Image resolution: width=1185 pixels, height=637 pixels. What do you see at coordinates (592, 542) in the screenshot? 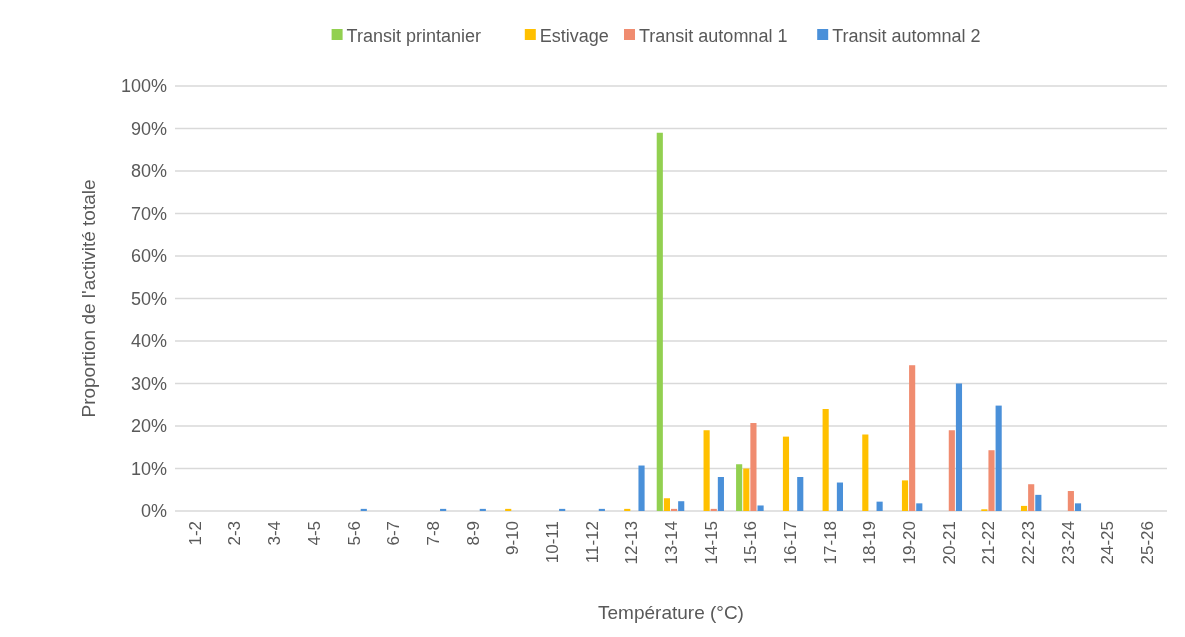
I see `x-tick-label: 11-12` at bounding box center [592, 542].